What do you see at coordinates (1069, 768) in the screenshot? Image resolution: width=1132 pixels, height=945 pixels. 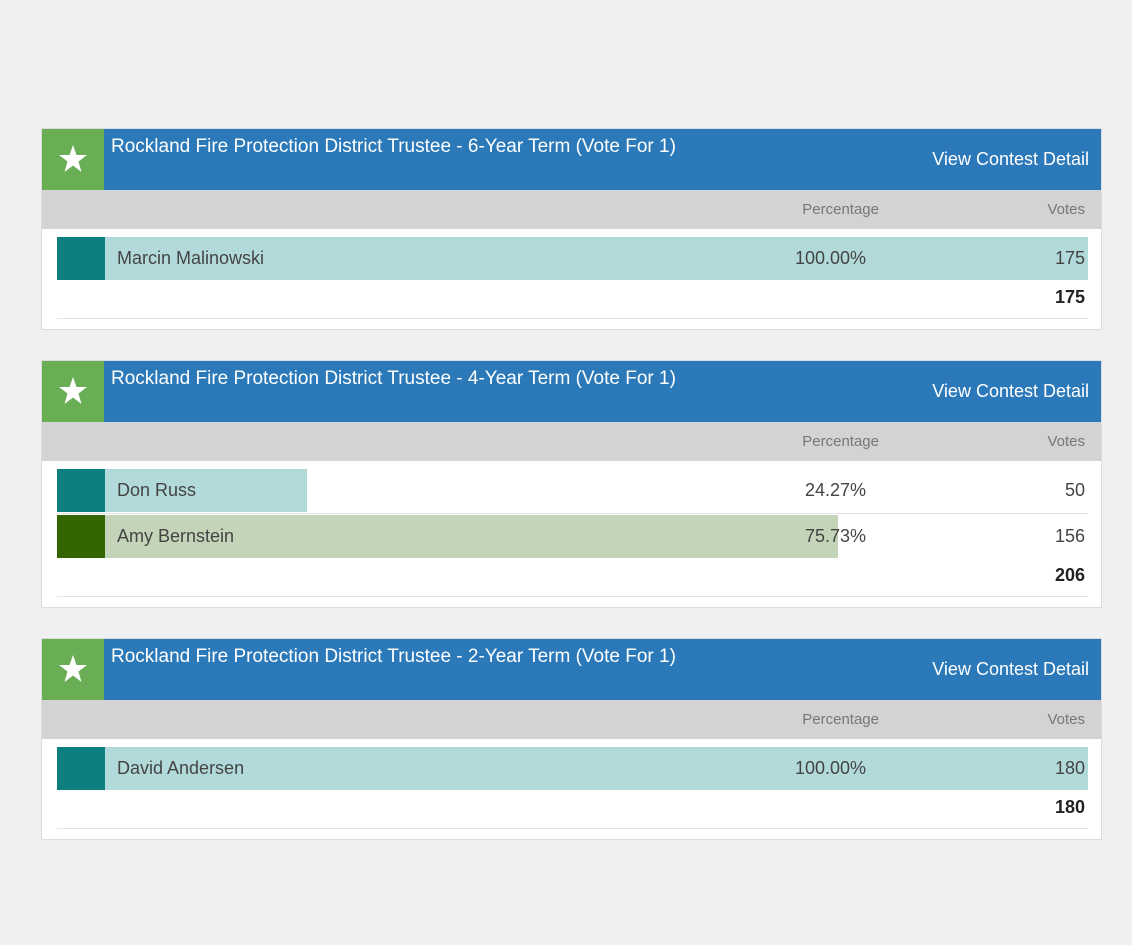 I see `candidate-votes: 180` at bounding box center [1069, 768].